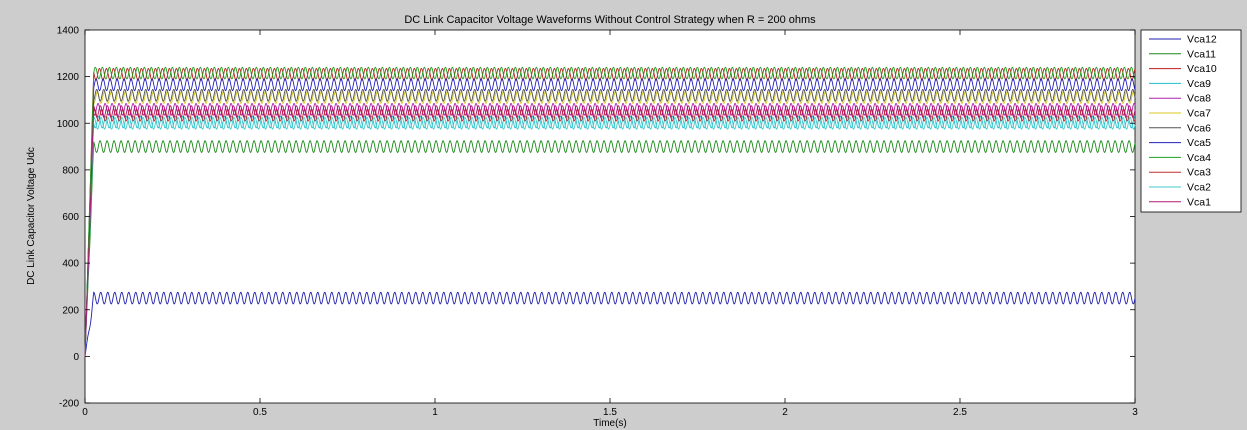  I want to click on y-tick-label: 200, so click(70, 310).